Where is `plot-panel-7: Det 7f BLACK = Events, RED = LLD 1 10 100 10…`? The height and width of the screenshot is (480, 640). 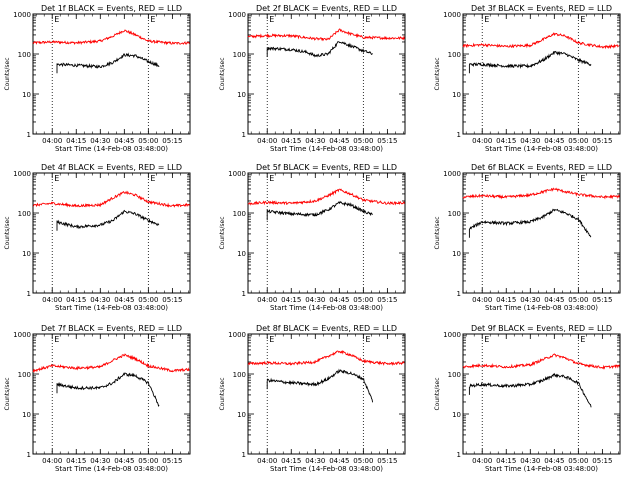
plot-panel-7: Det 7f BLACK = Events, RED = LLD 1 10 100 10… is located at coordinates (97, 398).